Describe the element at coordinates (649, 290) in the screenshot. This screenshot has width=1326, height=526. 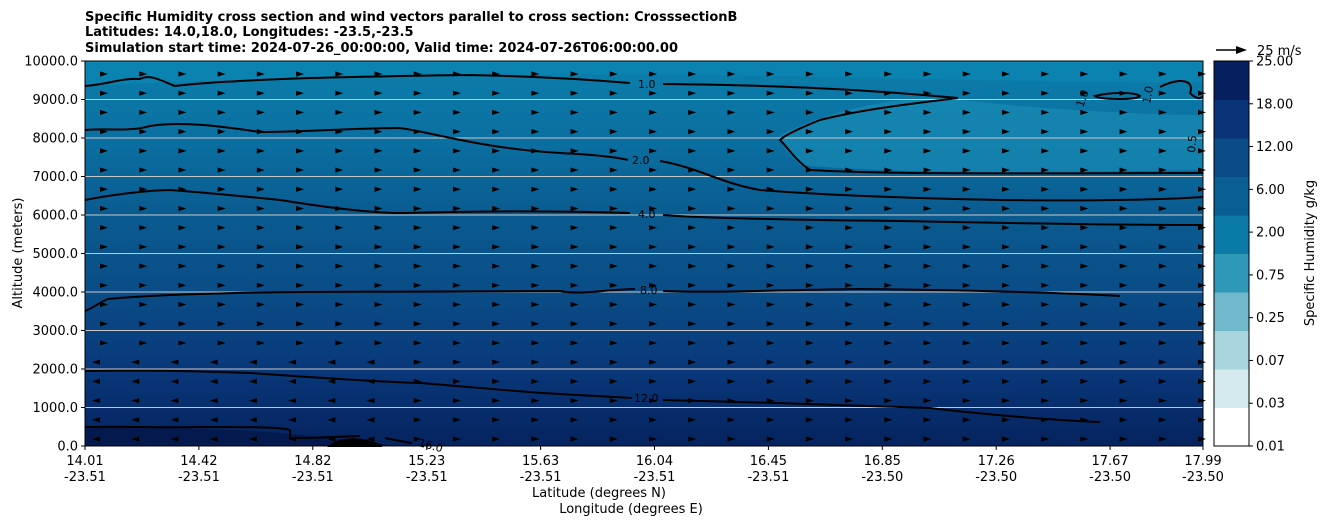
I see `contour-label-8-0: 8.0` at that location.